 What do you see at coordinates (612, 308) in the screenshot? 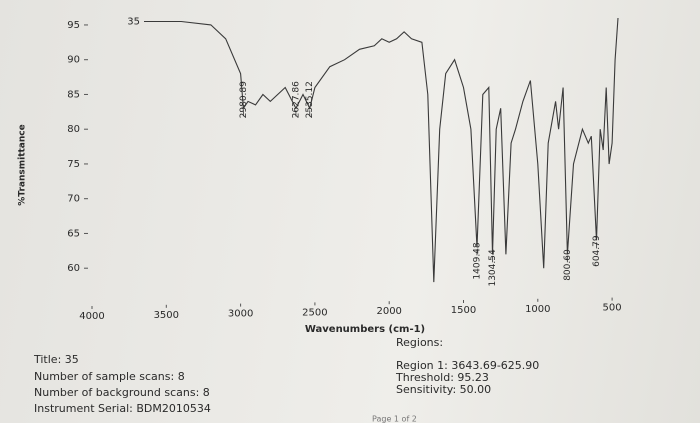
I see `x-tick-label: 500` at bounding box center [612, 308].